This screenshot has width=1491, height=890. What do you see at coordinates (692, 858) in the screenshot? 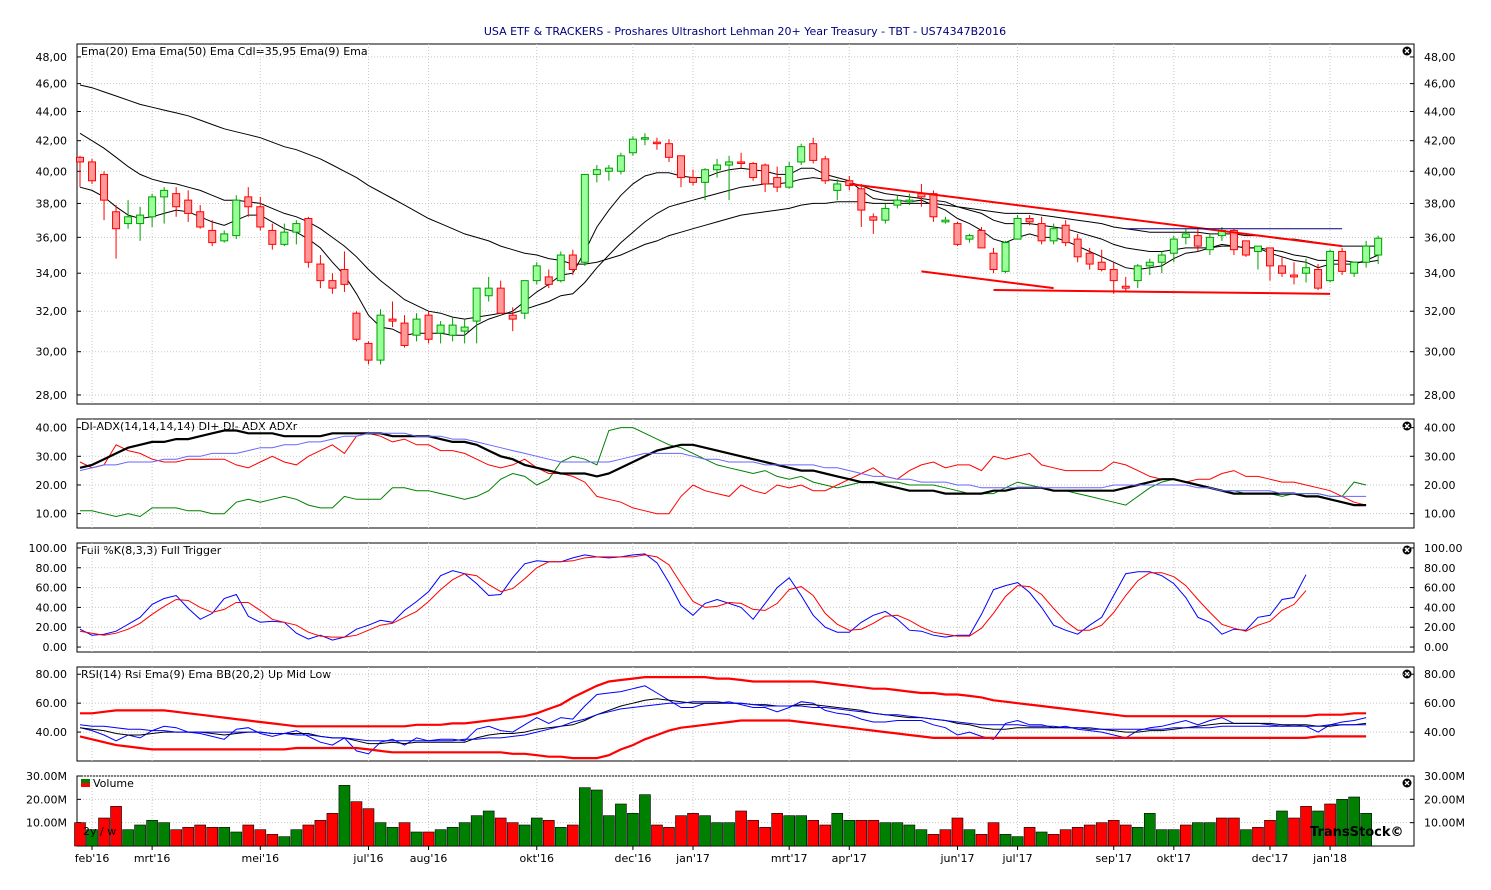
I see `x-tick-label: jan'17` at bounding box center [692, 858].